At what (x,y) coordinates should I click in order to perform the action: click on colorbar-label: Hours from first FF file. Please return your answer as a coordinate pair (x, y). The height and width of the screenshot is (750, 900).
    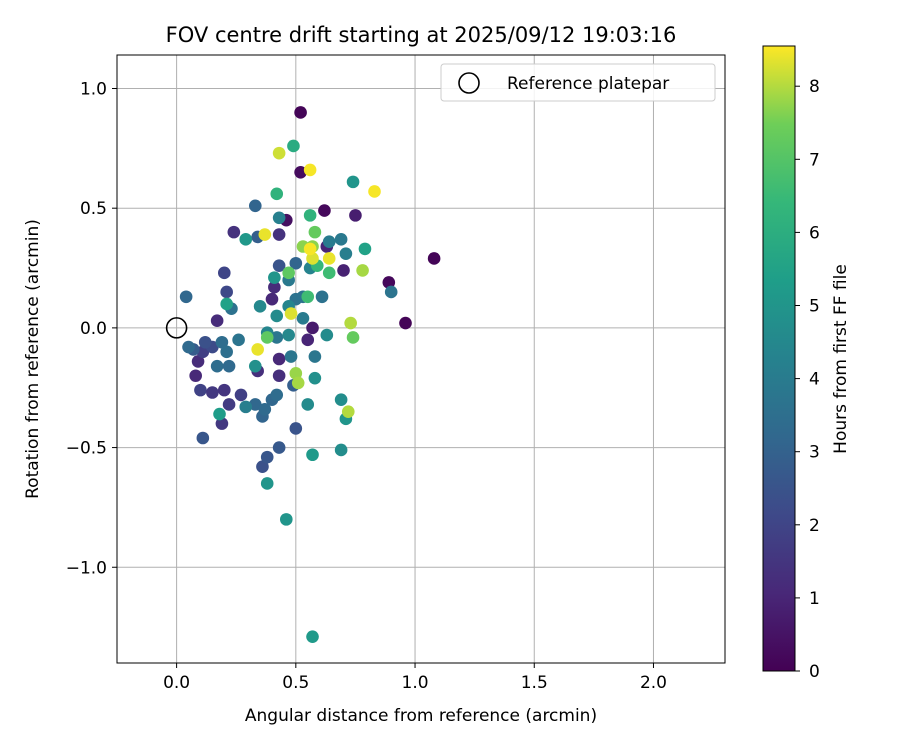
    Looking at the image, I should click on (841, 359).